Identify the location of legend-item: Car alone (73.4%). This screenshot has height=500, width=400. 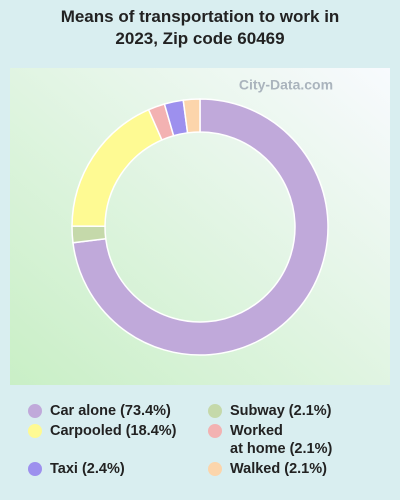
(118, 411).